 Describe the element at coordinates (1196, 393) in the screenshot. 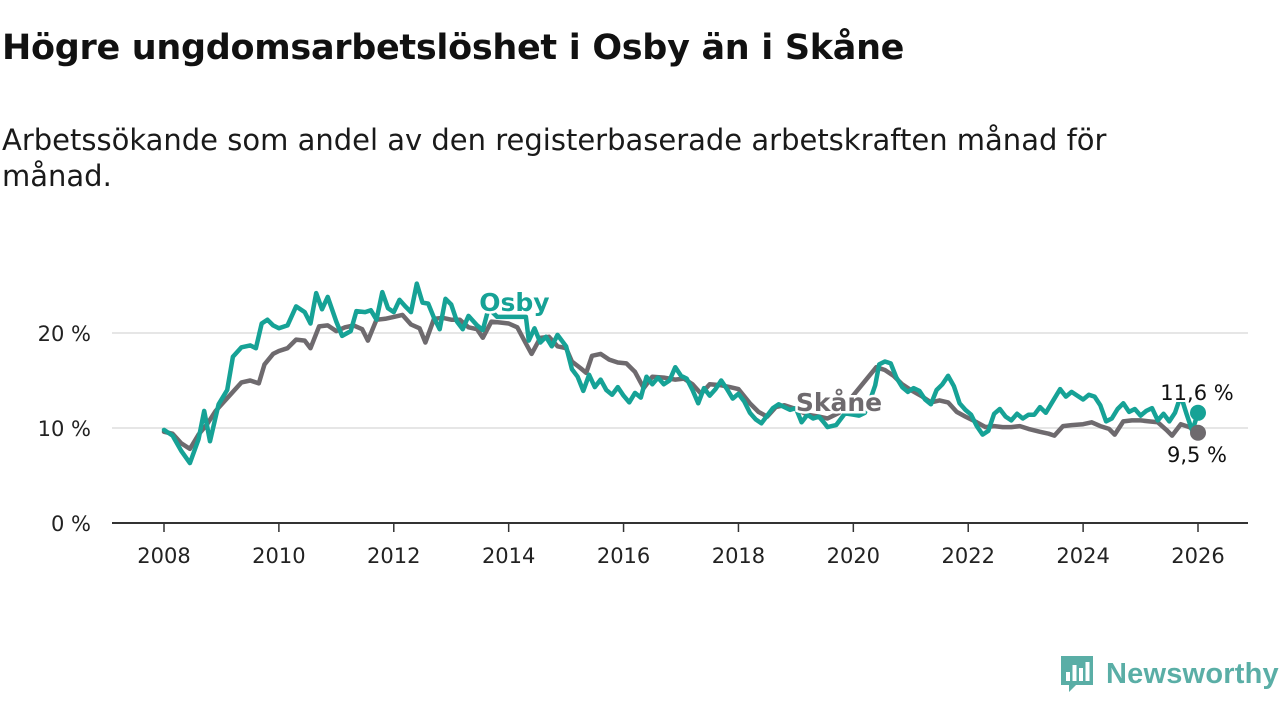

I see `end-value-label-osby: 11,6 %` at that location.